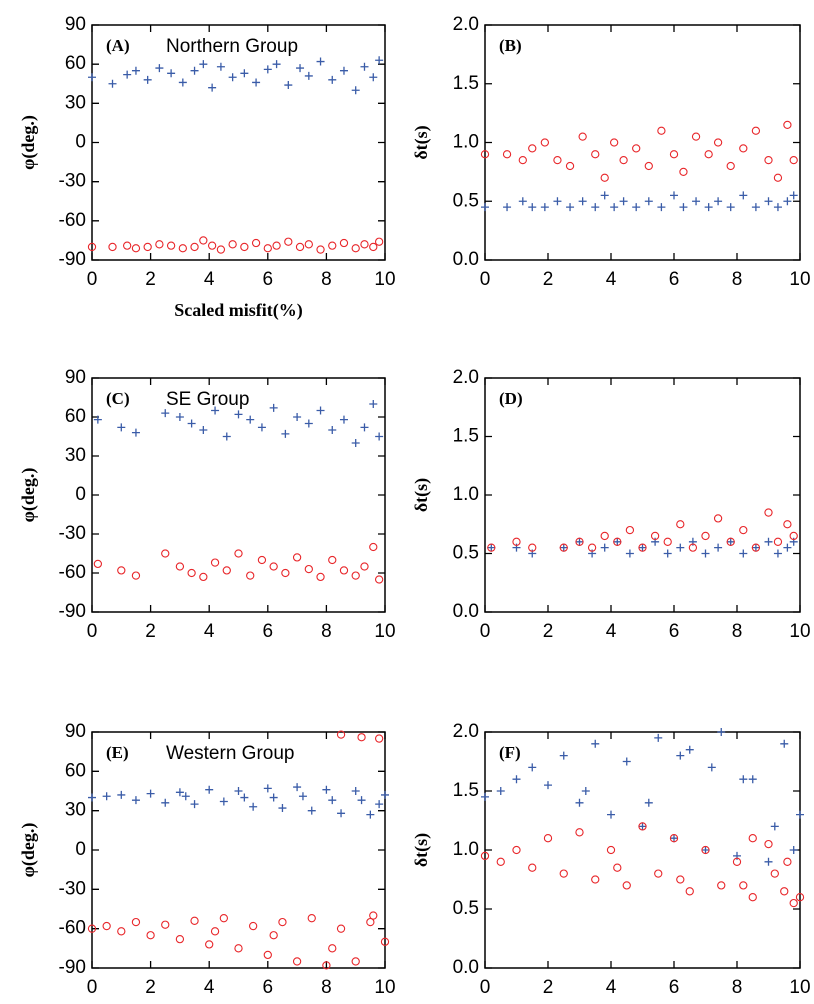  Describe the element at coordinates (510, 752) in the screenshot. I see `panel-label: (F)` at that location.